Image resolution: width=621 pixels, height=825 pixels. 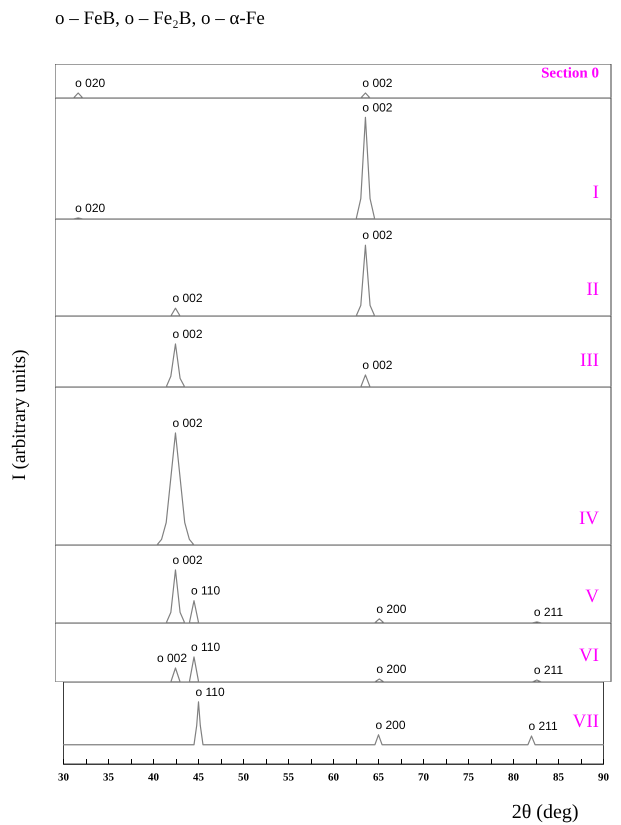 What do you see at coordinates (90, 207) in the screenshot?
I see `annotation: o 020` at bounding box center [90, 207].